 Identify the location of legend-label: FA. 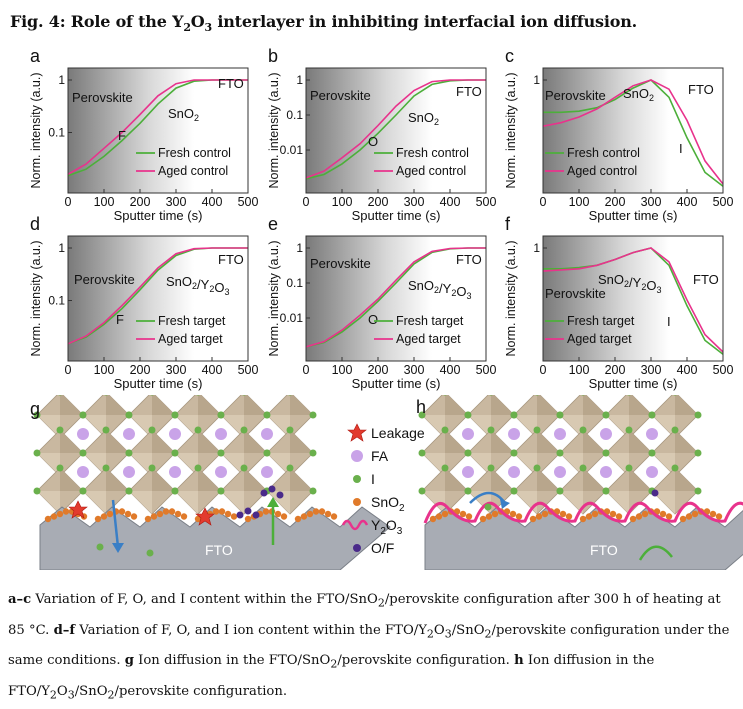
(380, 456).